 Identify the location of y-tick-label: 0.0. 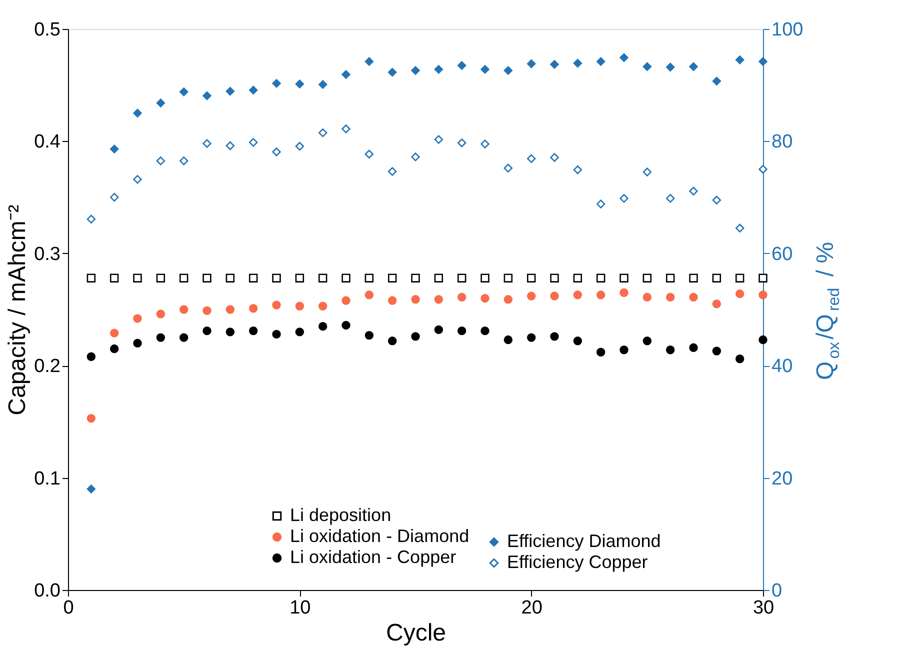
(47, 591).